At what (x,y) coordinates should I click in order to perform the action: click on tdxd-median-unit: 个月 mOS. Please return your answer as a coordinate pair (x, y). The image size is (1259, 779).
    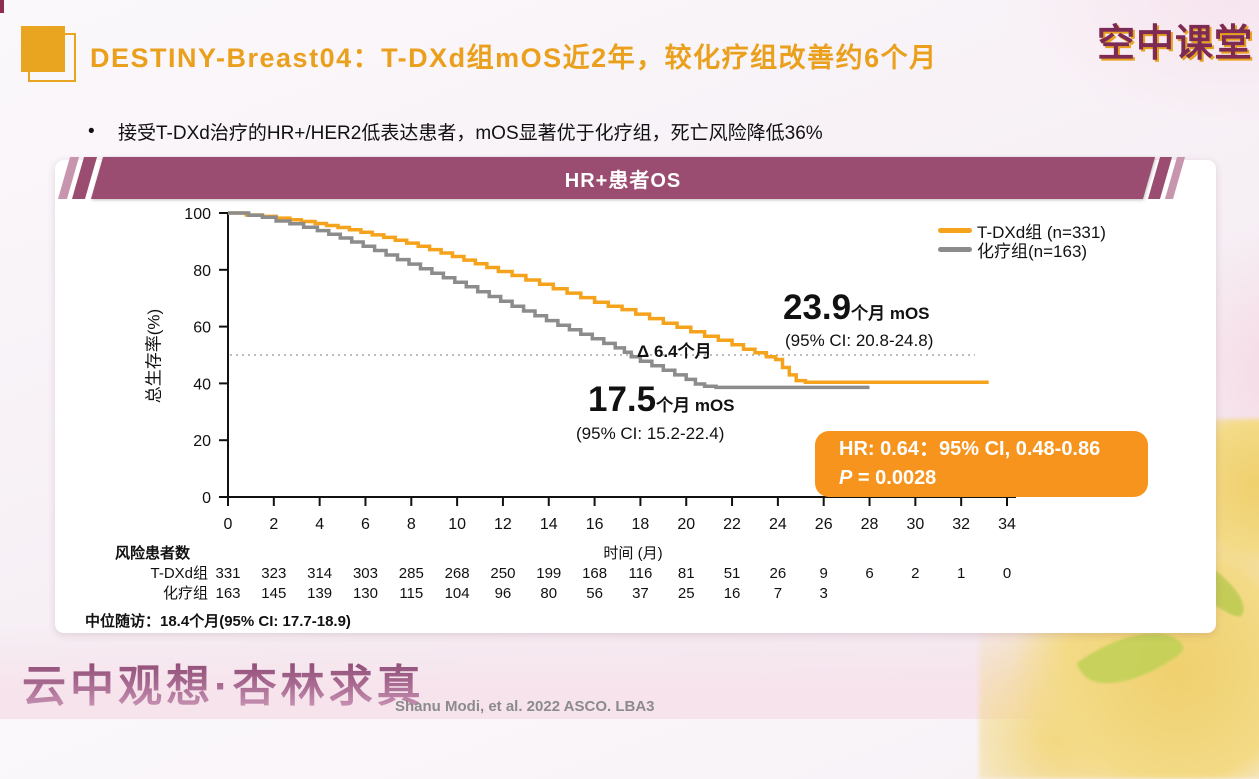
    Looking at the image, I should click on (890, 313).